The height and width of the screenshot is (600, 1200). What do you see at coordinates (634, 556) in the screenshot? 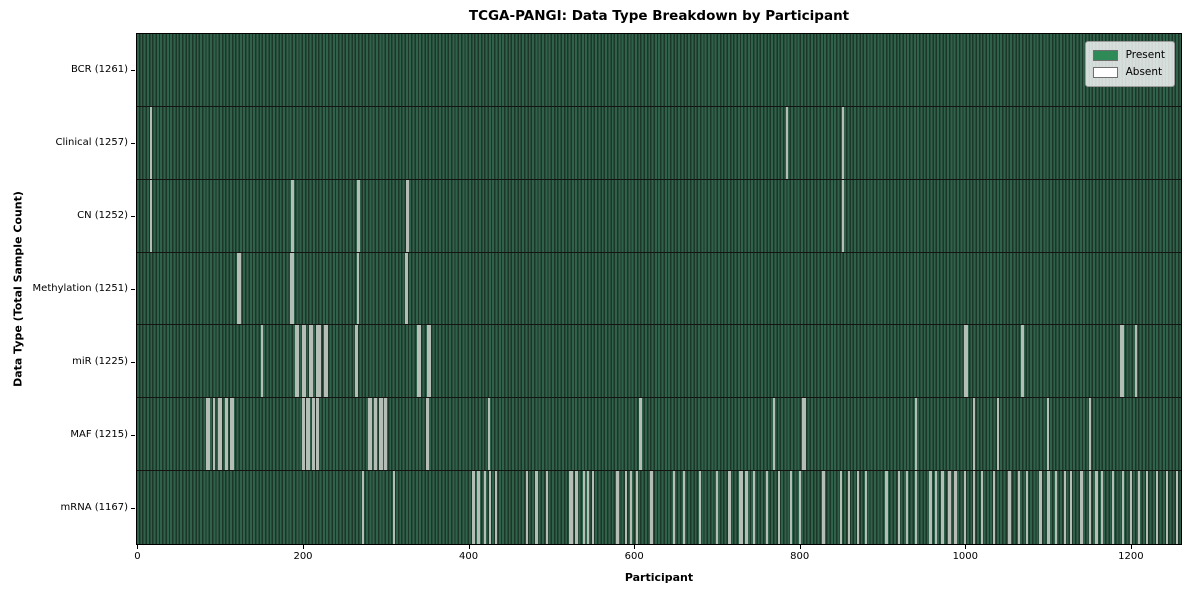
I see `x-tick-label: 600` at bounding box center [634, 556].